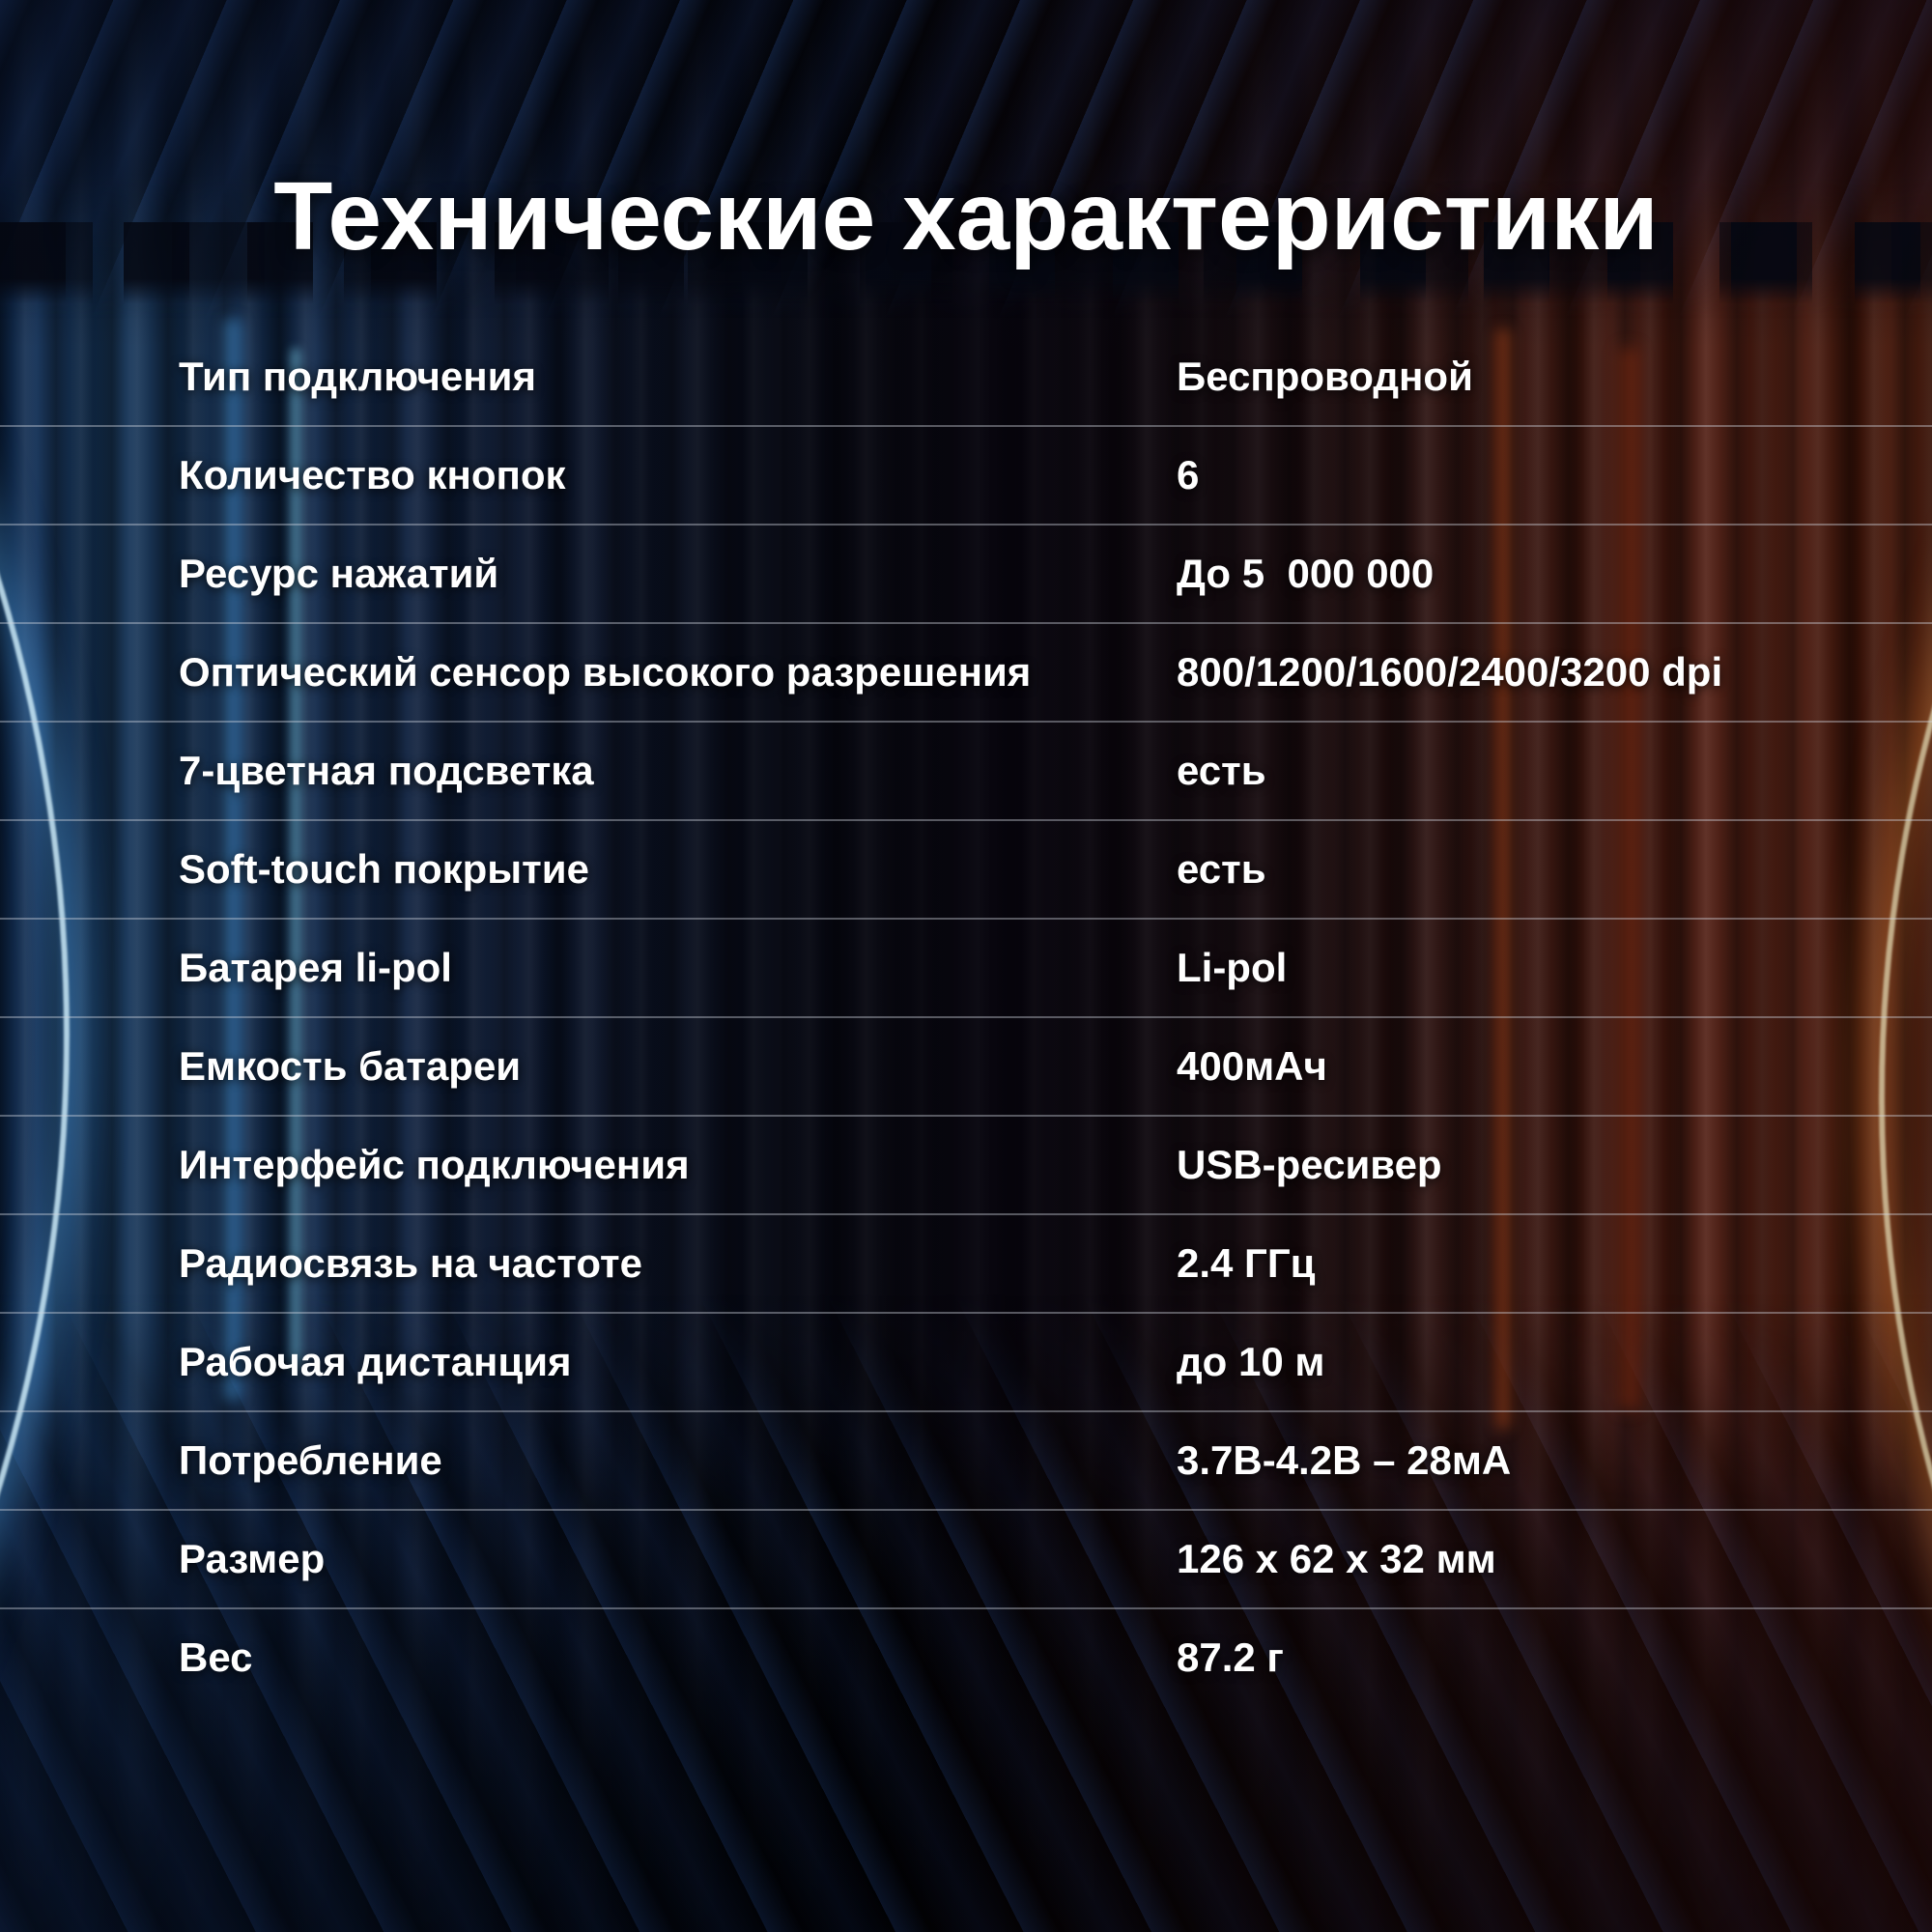 The height and width of the screenshot is (1932, 1932). What do you see at coordinates (1230, 1657) in the screenshot?
I see `spec-value: 87.2 г` at bounding box center [1230, 1657].